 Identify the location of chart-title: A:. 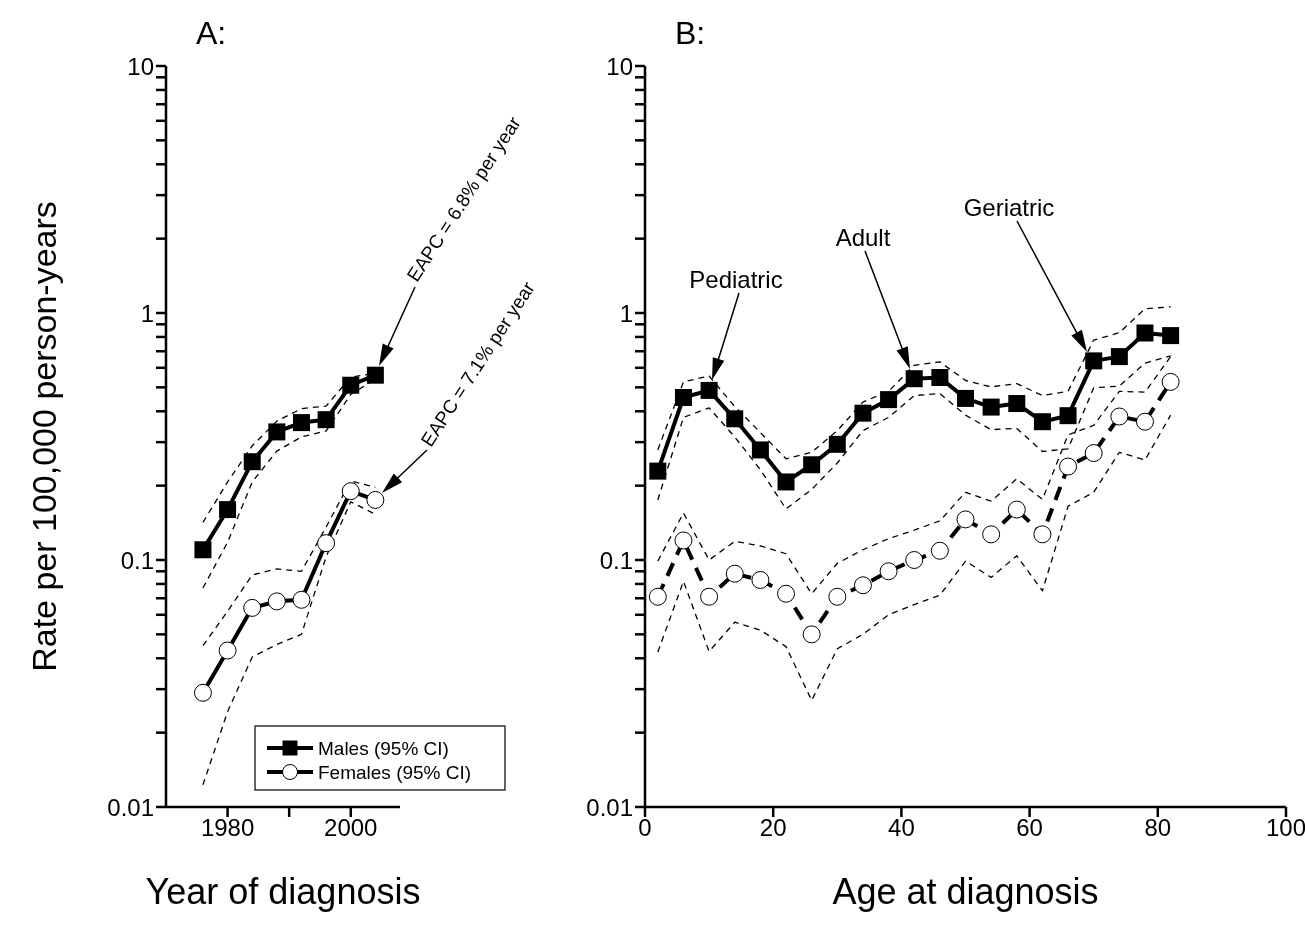
(211, 33).